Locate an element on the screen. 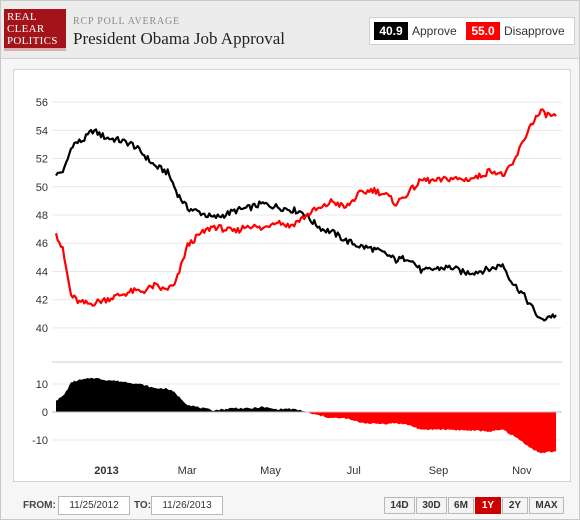 Image resolution: width=580 pixels, height=520 pixels. range-button-2y: 2Y is located at coordinates (515, 505).